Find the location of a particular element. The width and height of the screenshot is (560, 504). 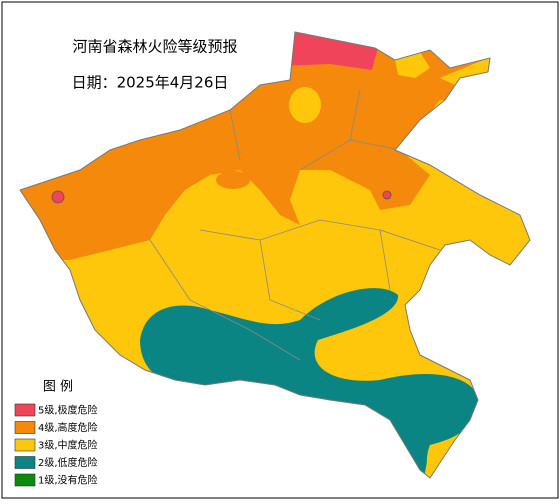

legend-label: 2级,低度危险 is located at coordinates (68, 462).